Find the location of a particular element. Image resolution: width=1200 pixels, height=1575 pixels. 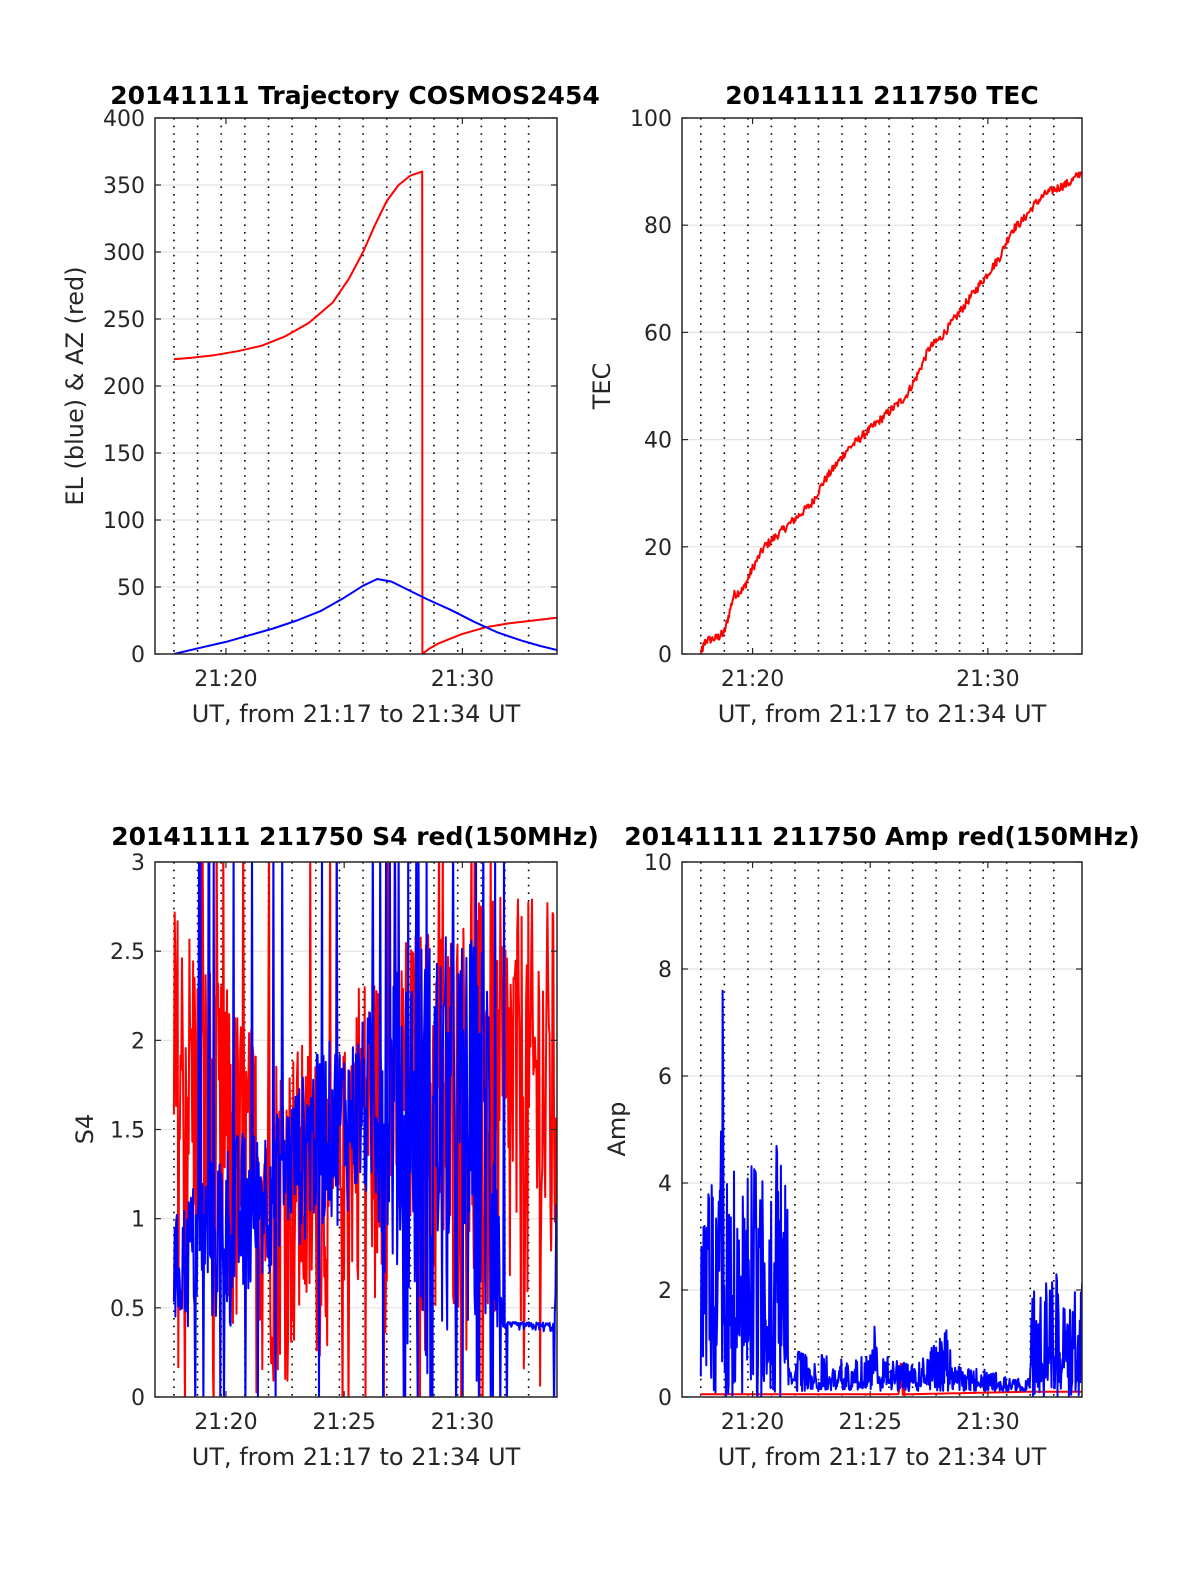

y-tick-label: 10 is located at coordinates (658, 863).